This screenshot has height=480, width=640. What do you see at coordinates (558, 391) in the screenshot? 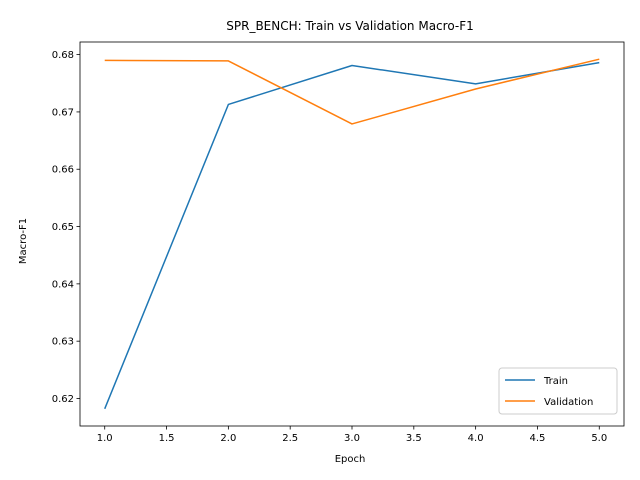
I see `legend: Train Validation` at bounding box center [558, 391].